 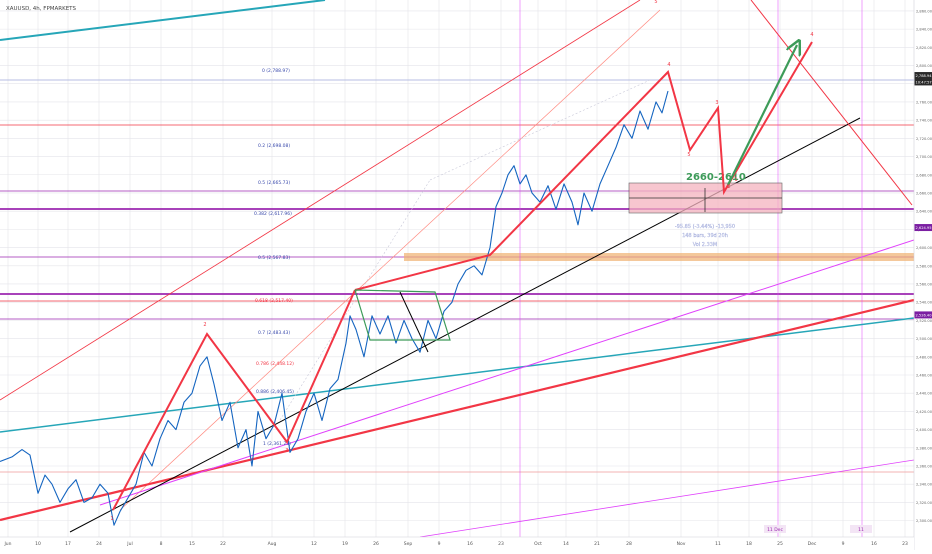 What do you see at coordinates (924, 467) in the screenshot?
I see `price-tick-label: 2,360.00` at bounding box center [924, 467].